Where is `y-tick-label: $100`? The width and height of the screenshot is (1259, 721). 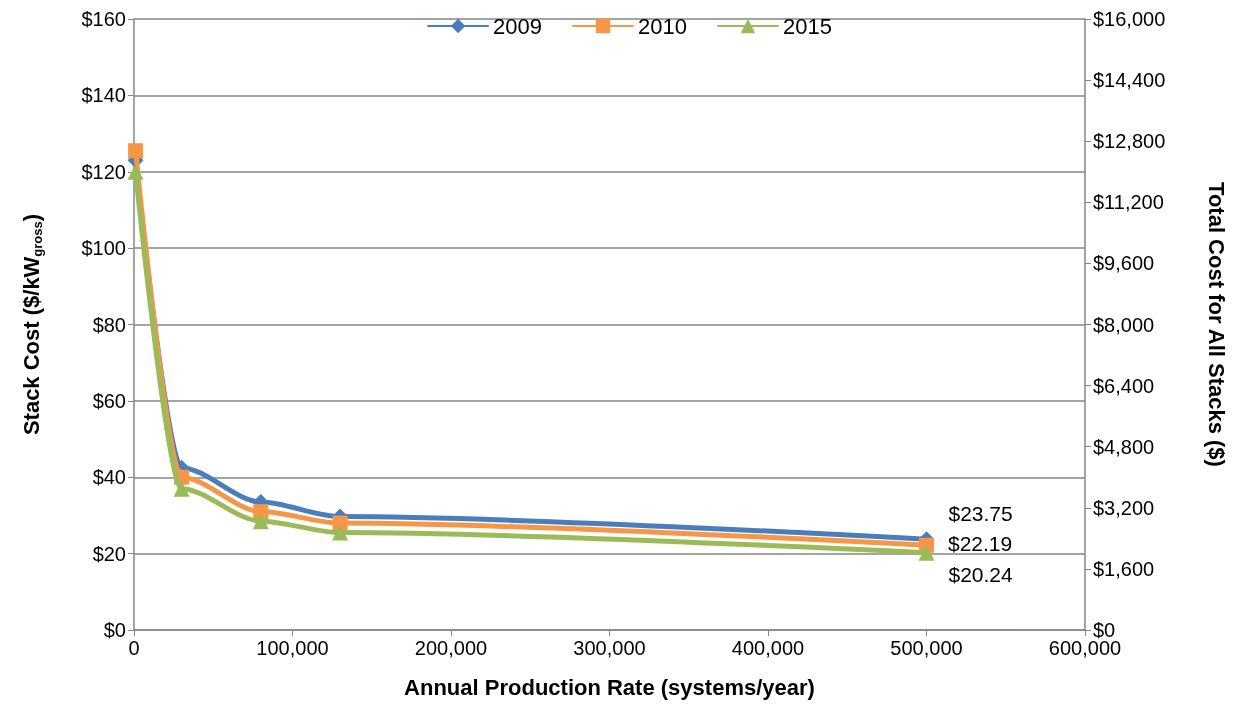 y-tick-label: $100 is located at coordinates (103, 248).